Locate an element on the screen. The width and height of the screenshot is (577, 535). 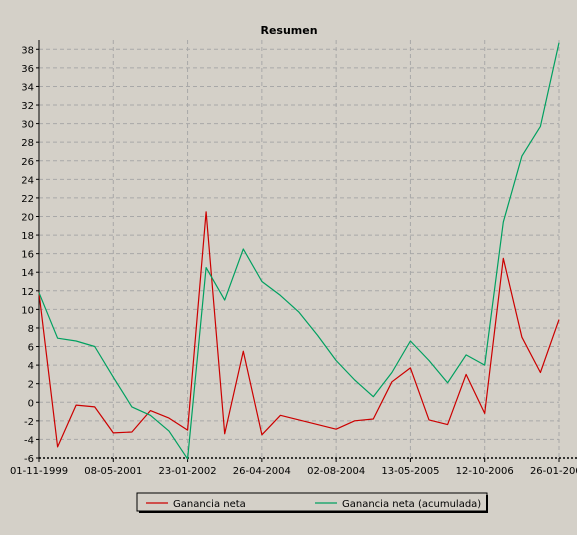
y-tick-label: -4 is located at coordinates (29, 440).